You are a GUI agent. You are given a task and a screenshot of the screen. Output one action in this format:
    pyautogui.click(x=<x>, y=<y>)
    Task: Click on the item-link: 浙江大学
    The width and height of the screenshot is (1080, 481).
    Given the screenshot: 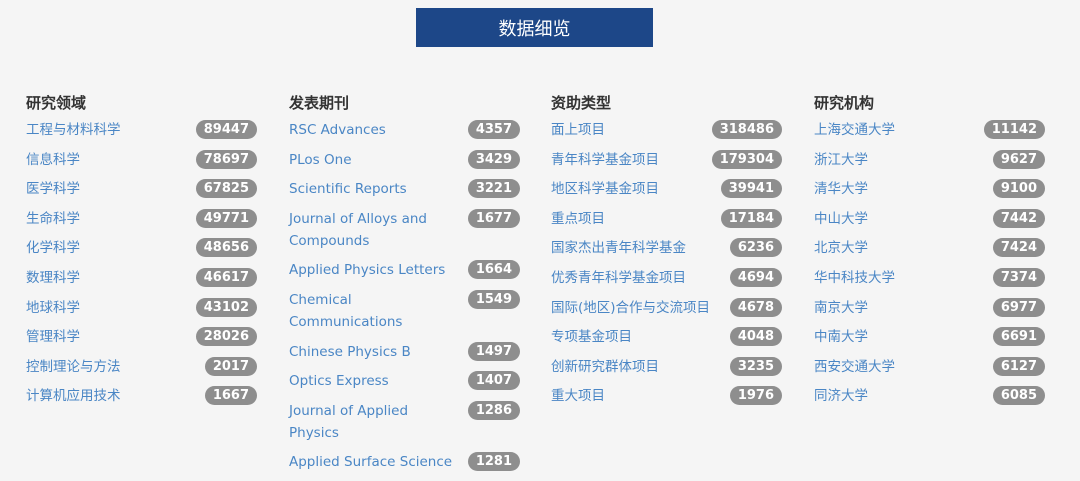 What is the action you would take?
    pyautogui.click(x=841, y=159)
    